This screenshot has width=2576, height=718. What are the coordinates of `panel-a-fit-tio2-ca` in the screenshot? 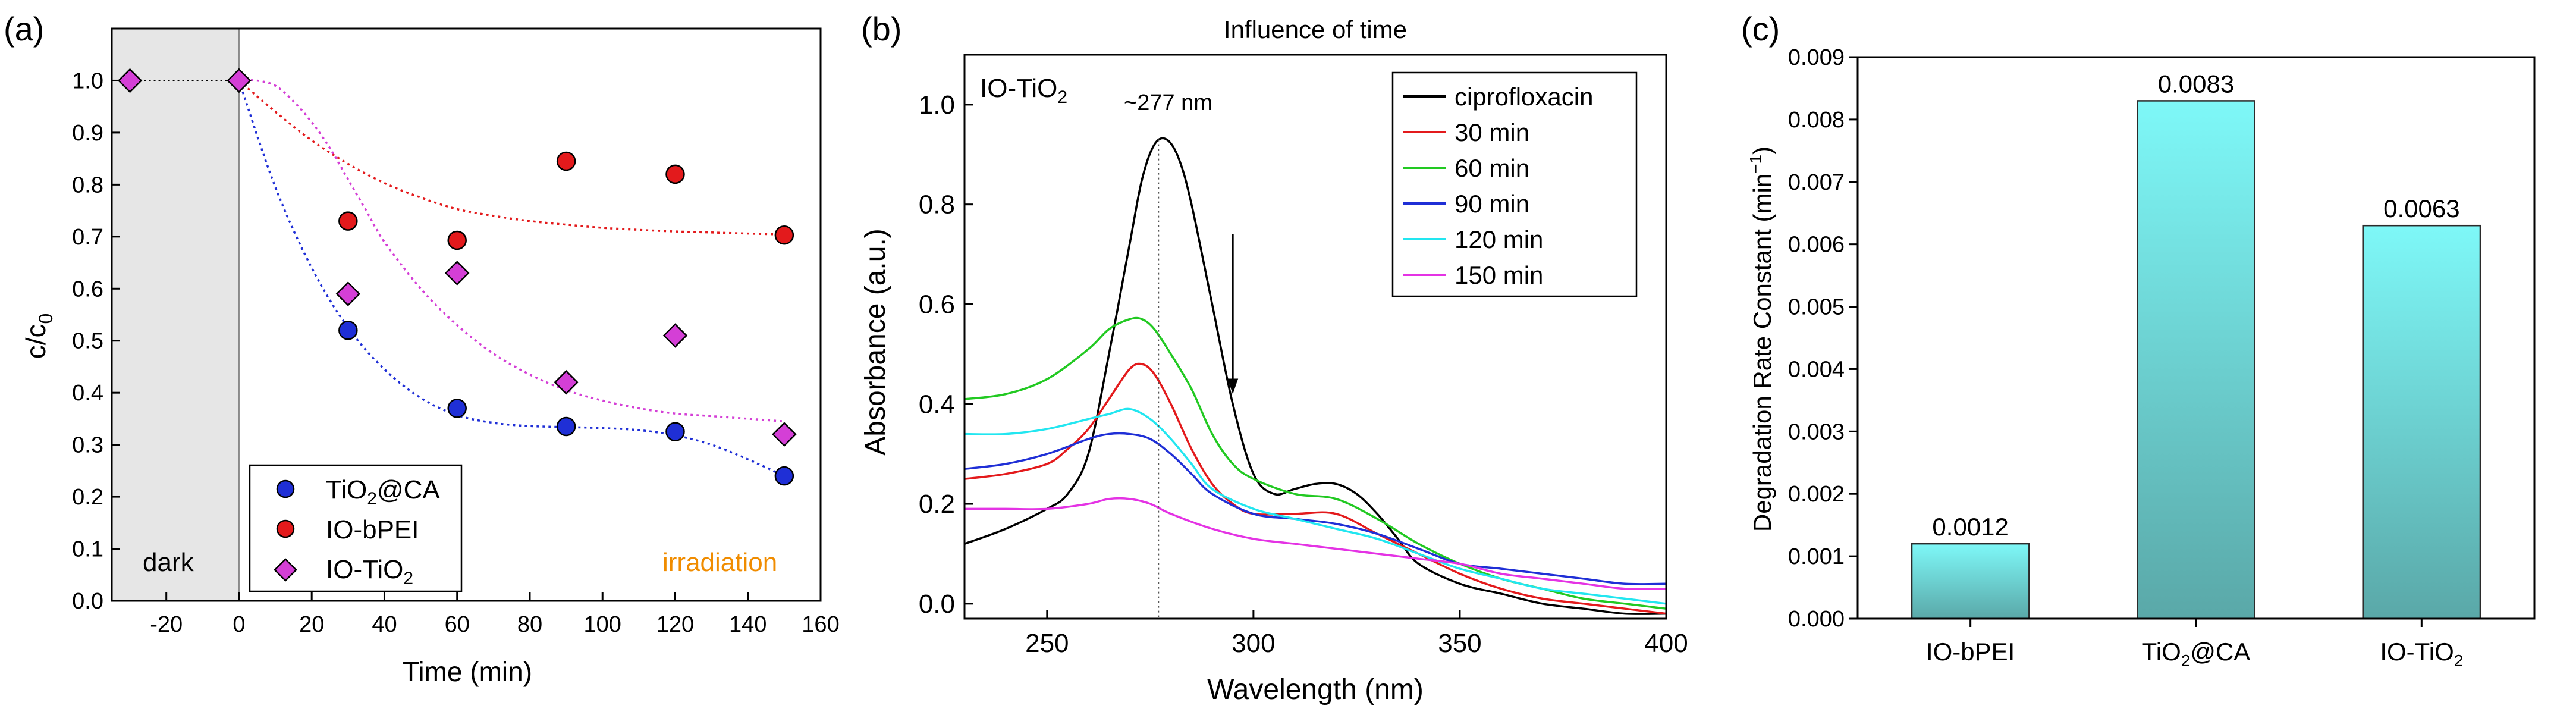 It's located at (511, 278).